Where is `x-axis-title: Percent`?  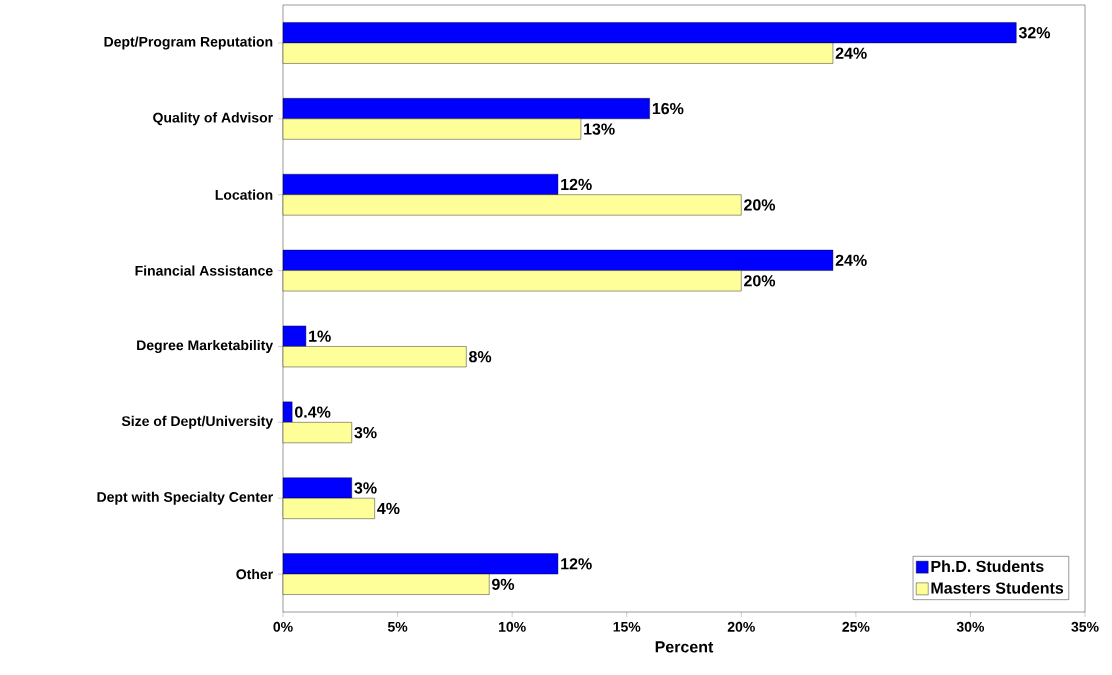
x-axis-title: Percent is located at coordinates (684, 647).